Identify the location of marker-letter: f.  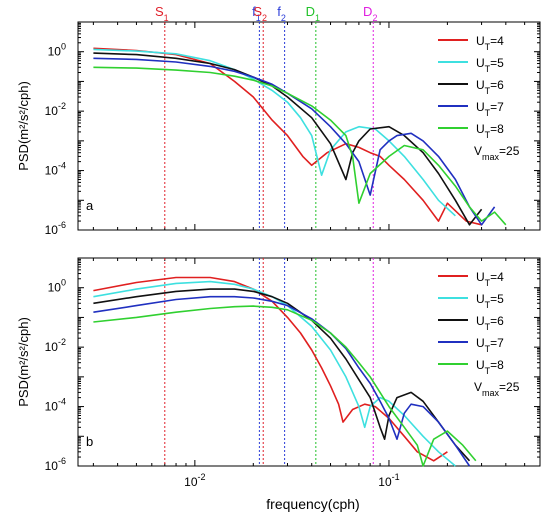
(254, 11).